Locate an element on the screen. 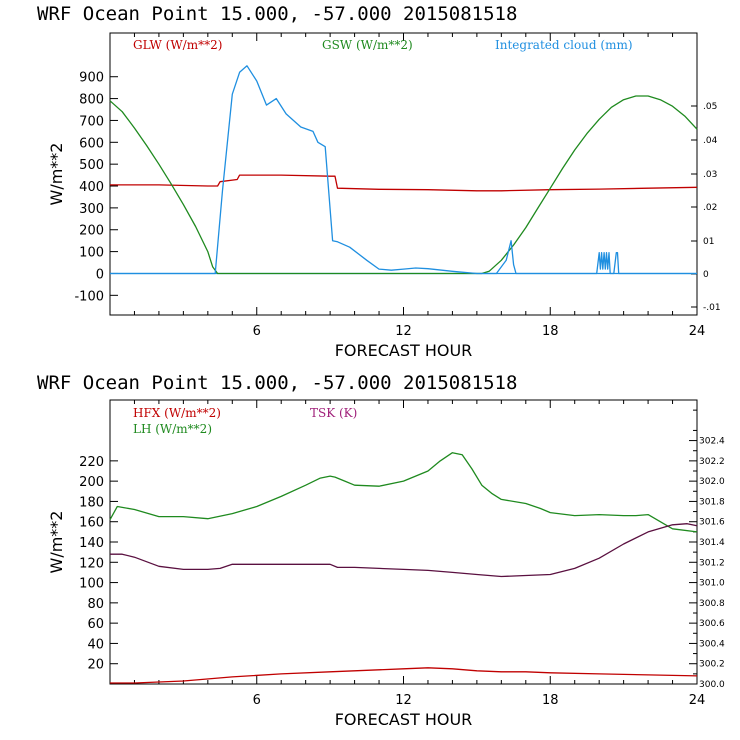 This screenshot has height=740, width=740. y2-tick-label: 301.2 is located at coordinates (712, 563).